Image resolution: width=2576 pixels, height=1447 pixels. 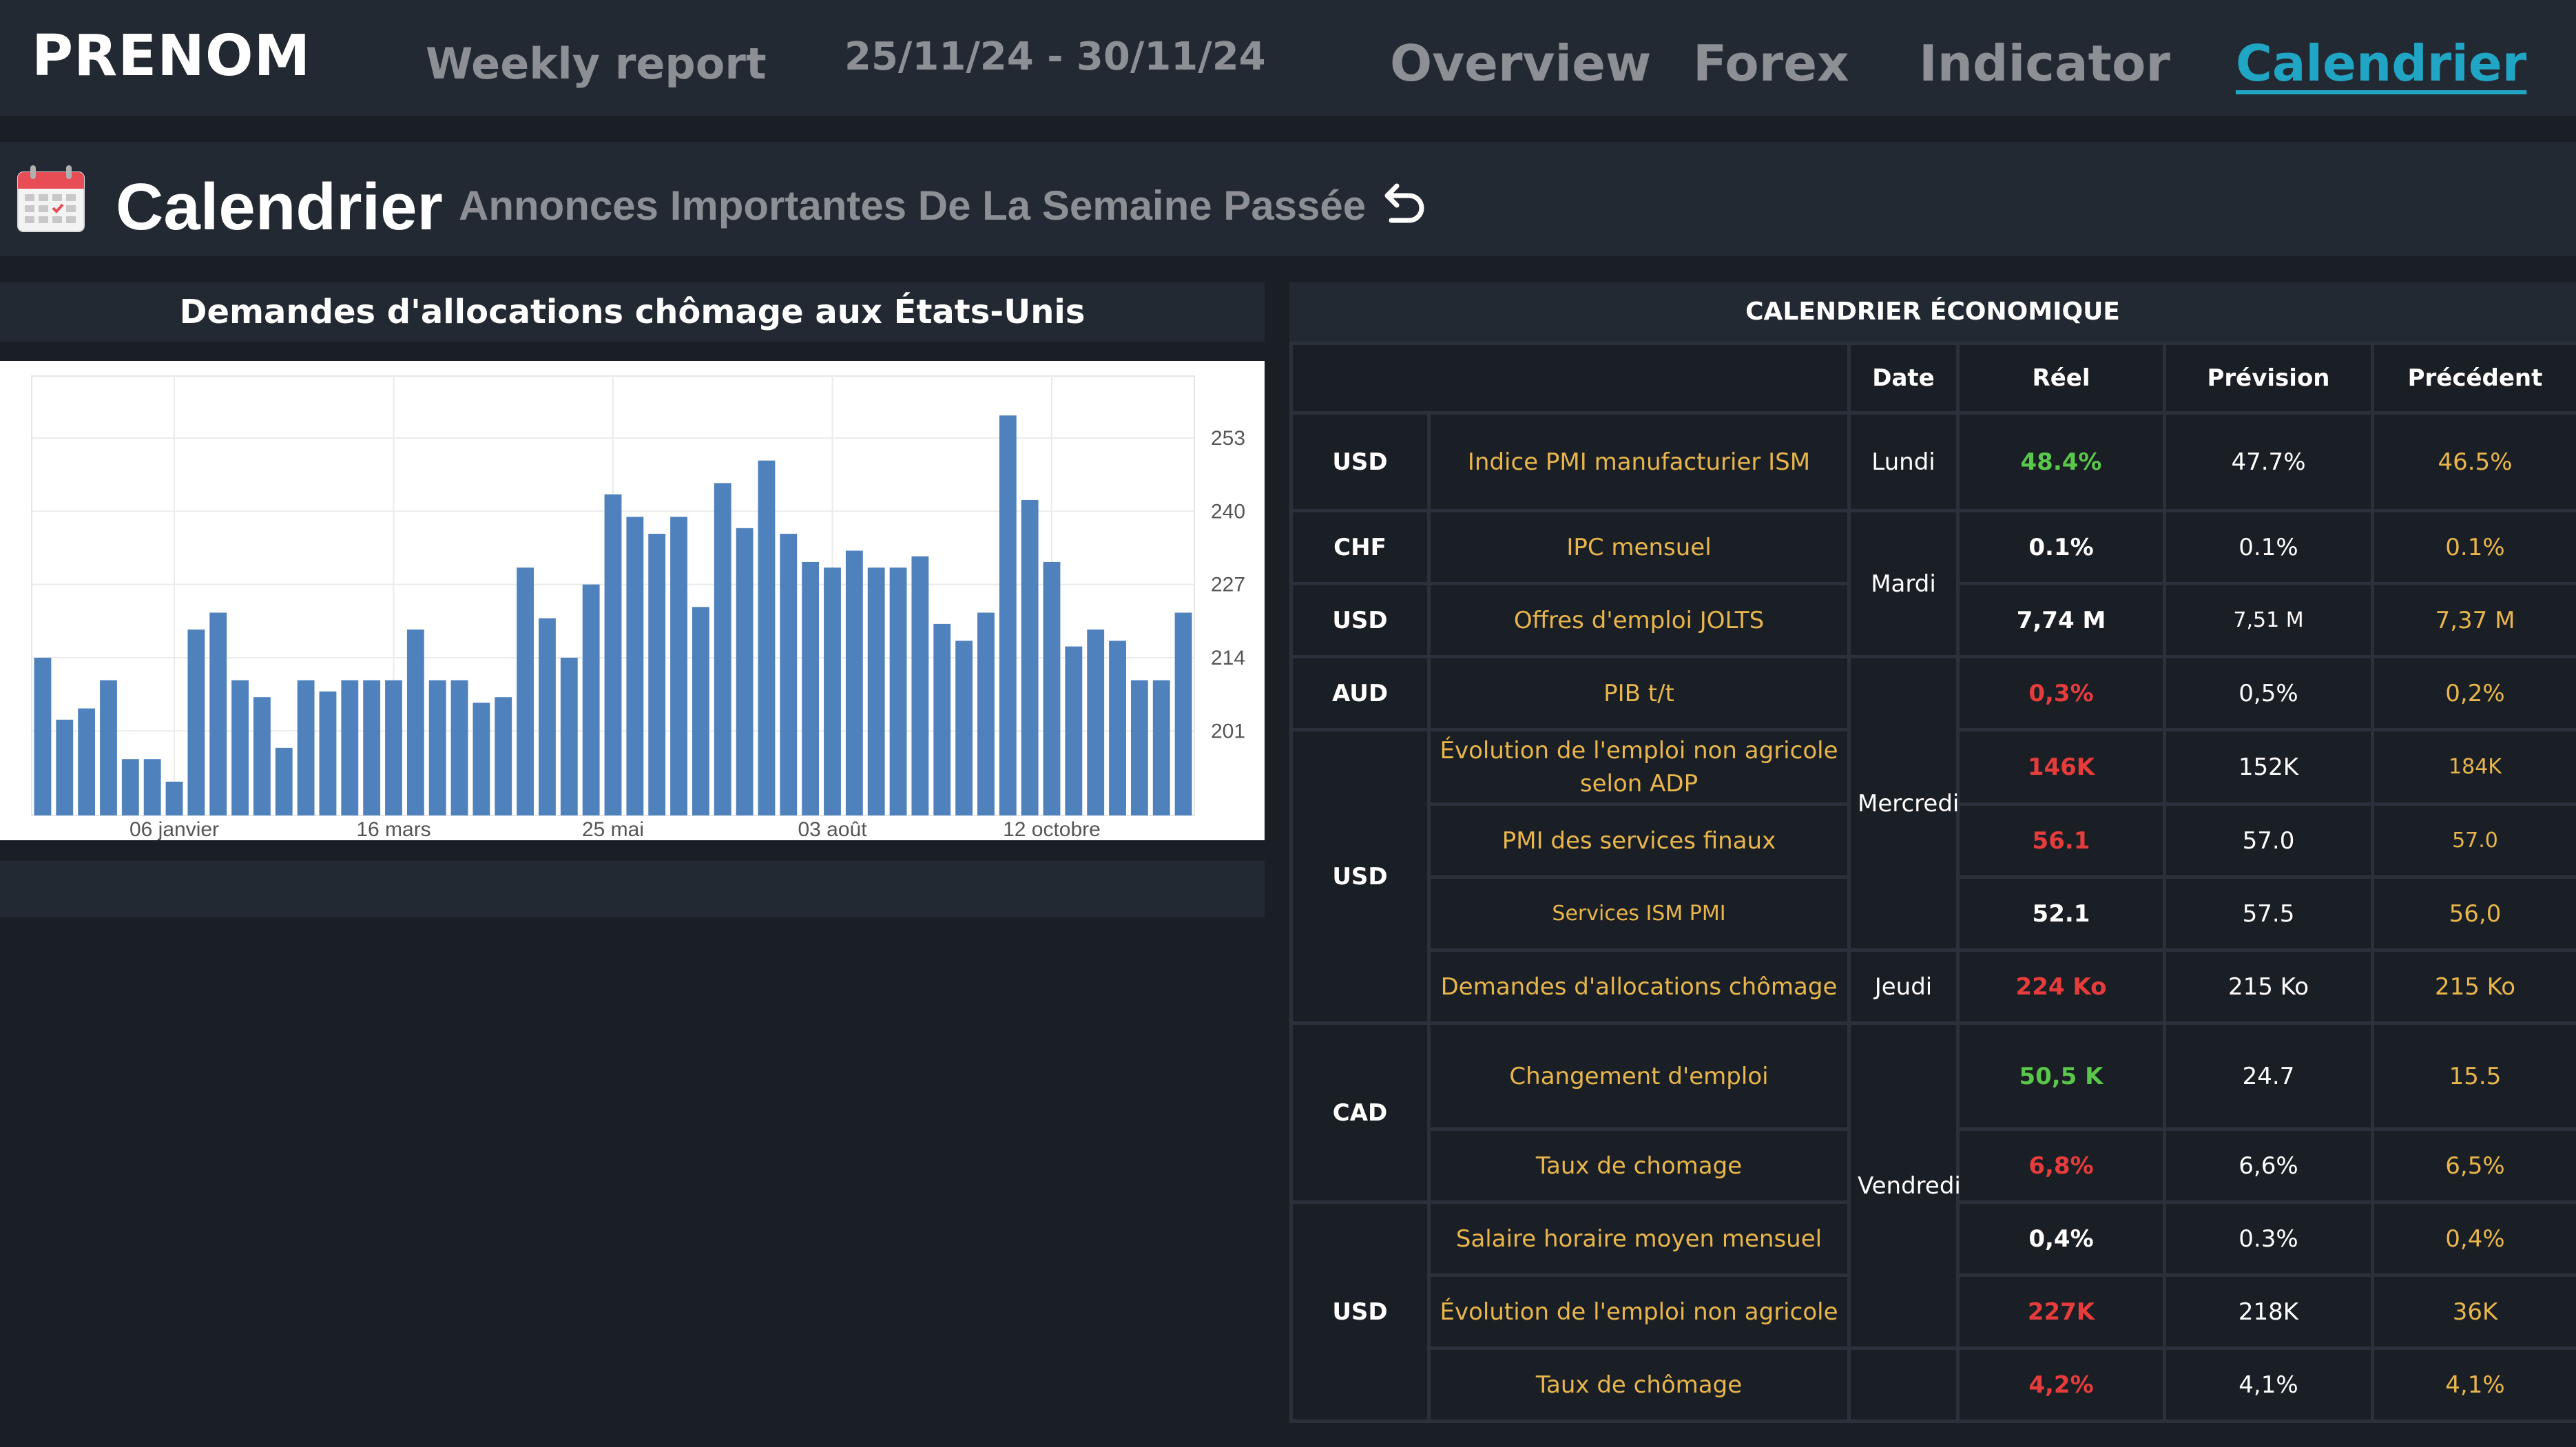 What do you see at coordinates (632, 889) in the screenshot?
I see `chart-footer` at bounding box center [632, 889].